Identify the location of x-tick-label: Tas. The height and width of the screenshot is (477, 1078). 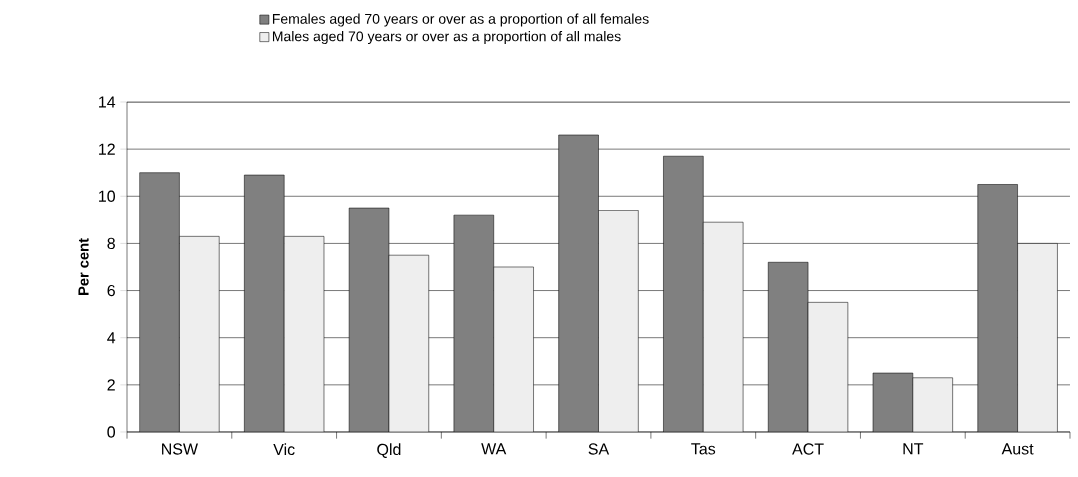
(703, 449).